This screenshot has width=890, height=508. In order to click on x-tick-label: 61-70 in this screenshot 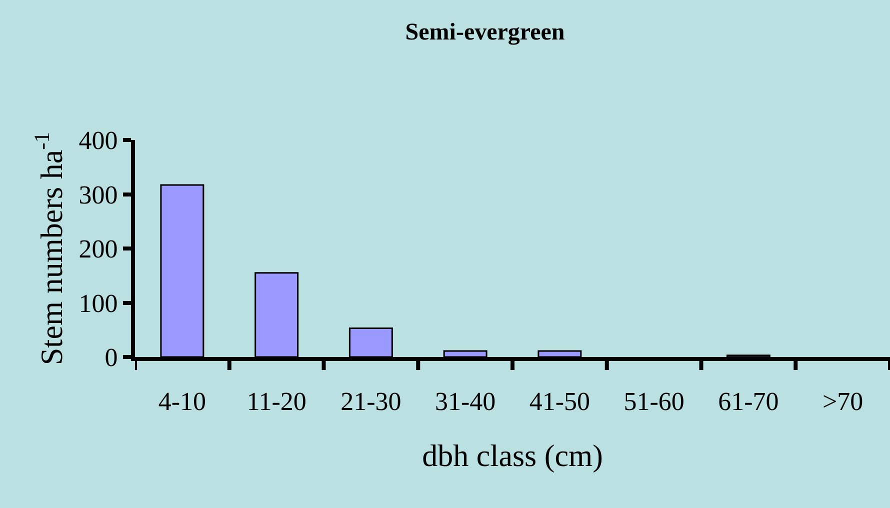, I will do `click(748, 401)`.